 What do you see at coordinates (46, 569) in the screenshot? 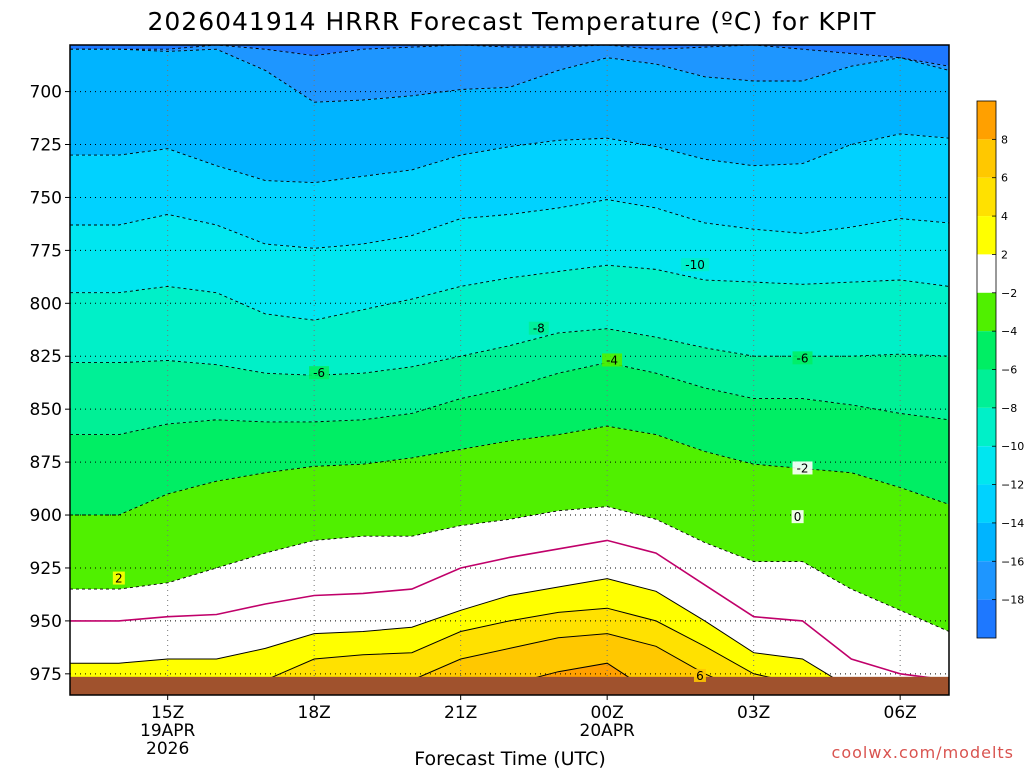
I see `y-tick-label: 925` at bounding box center [46, 569].